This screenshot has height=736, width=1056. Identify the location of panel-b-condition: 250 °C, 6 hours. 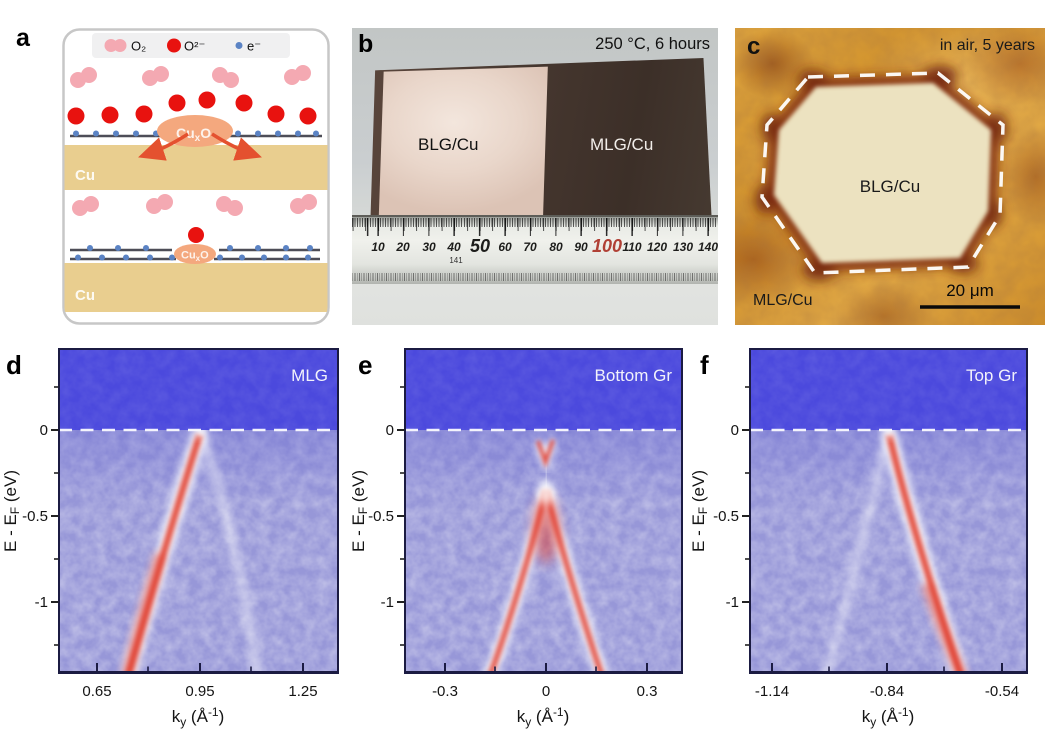
(652, 44).